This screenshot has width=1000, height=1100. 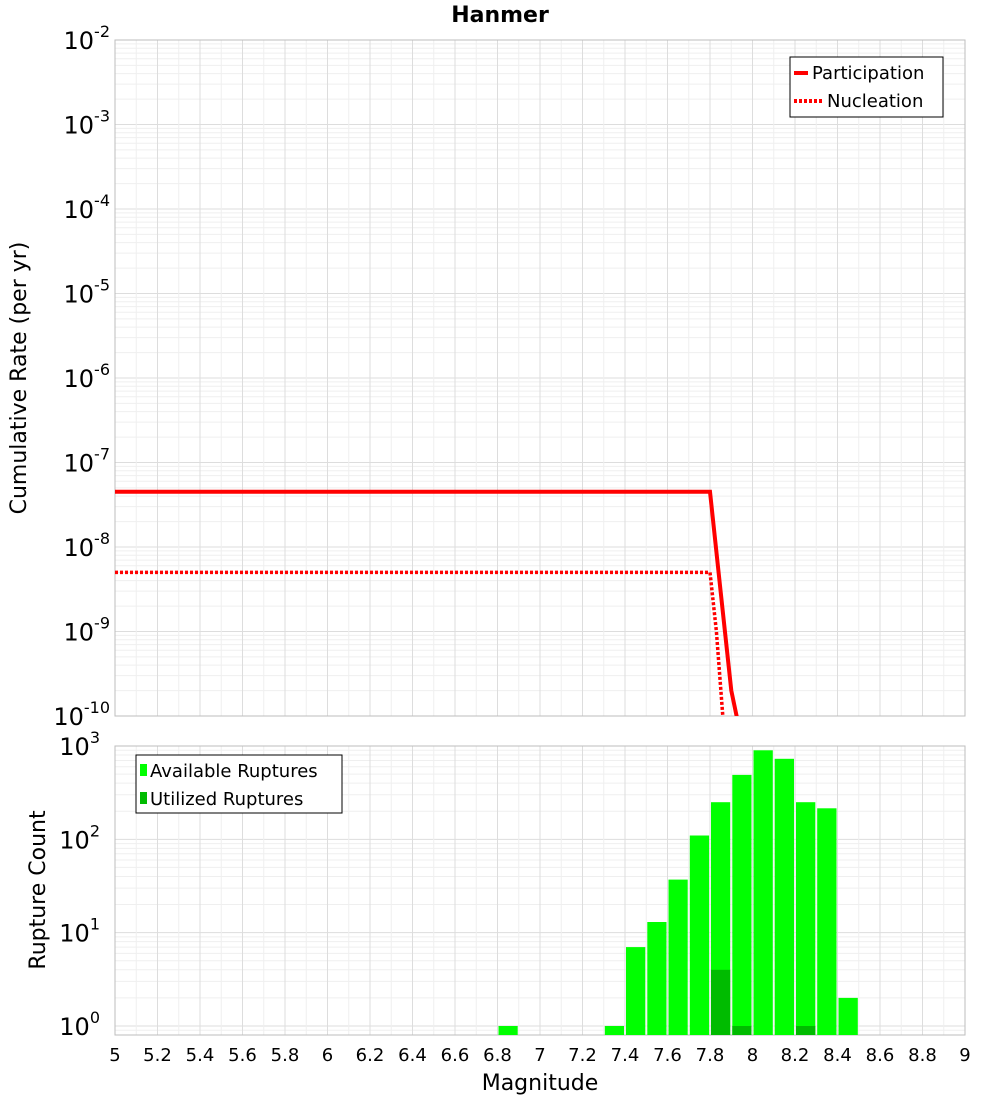 I want to click on bottom-legend: Available Ruptures Utilized Ruptures, so click(x=239, y=784).